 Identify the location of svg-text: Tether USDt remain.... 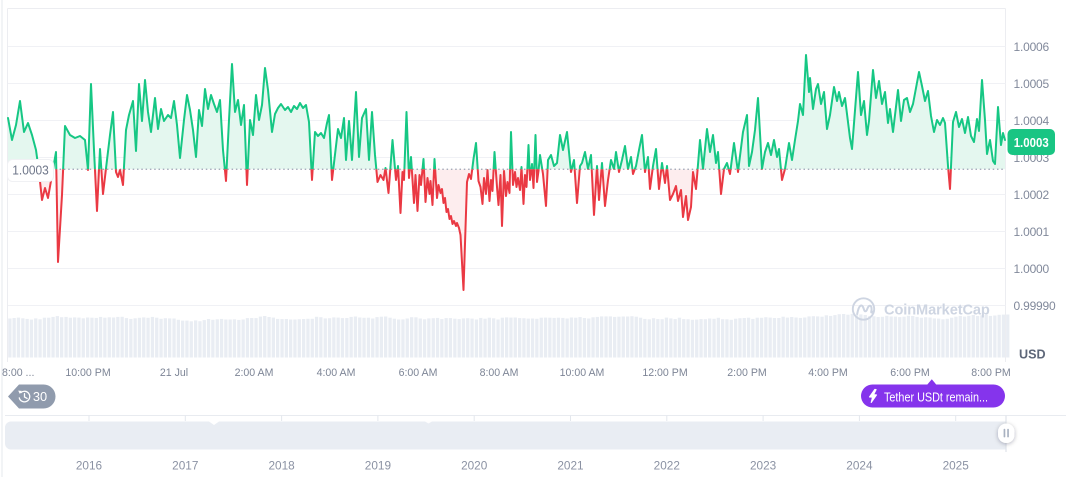
(936, 397).